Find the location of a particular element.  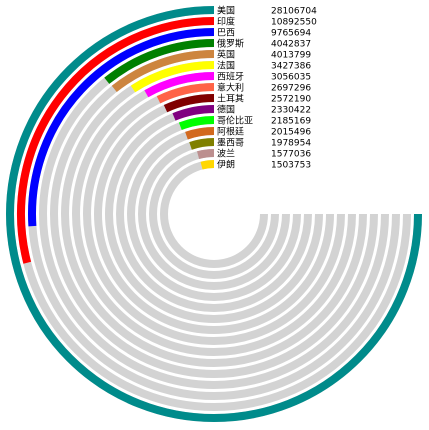

series-value-label: 3056035 is located at coordinates (291, 78).